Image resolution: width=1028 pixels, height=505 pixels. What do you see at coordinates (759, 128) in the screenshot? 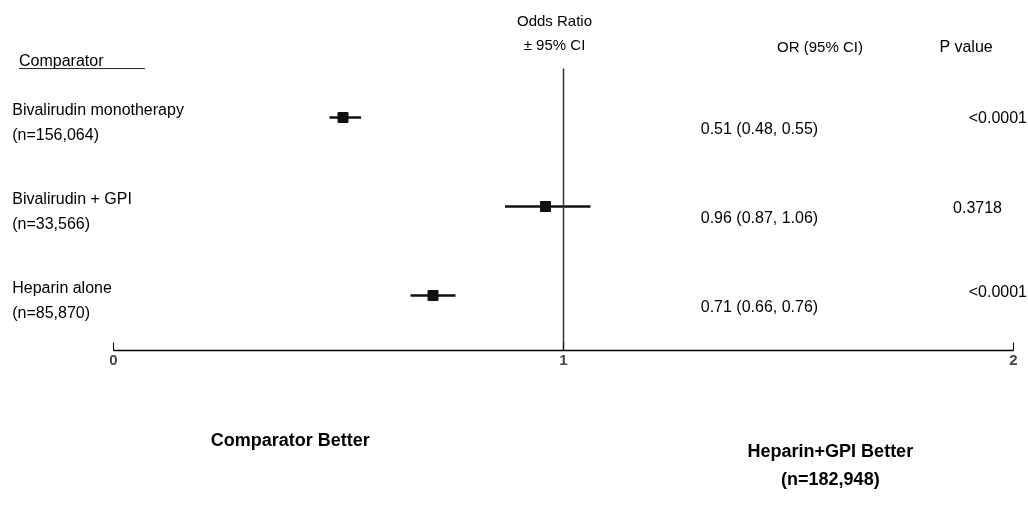
I see `annotation: 0.51 (0.48, 0.55)` at bounding box center [759, 128].